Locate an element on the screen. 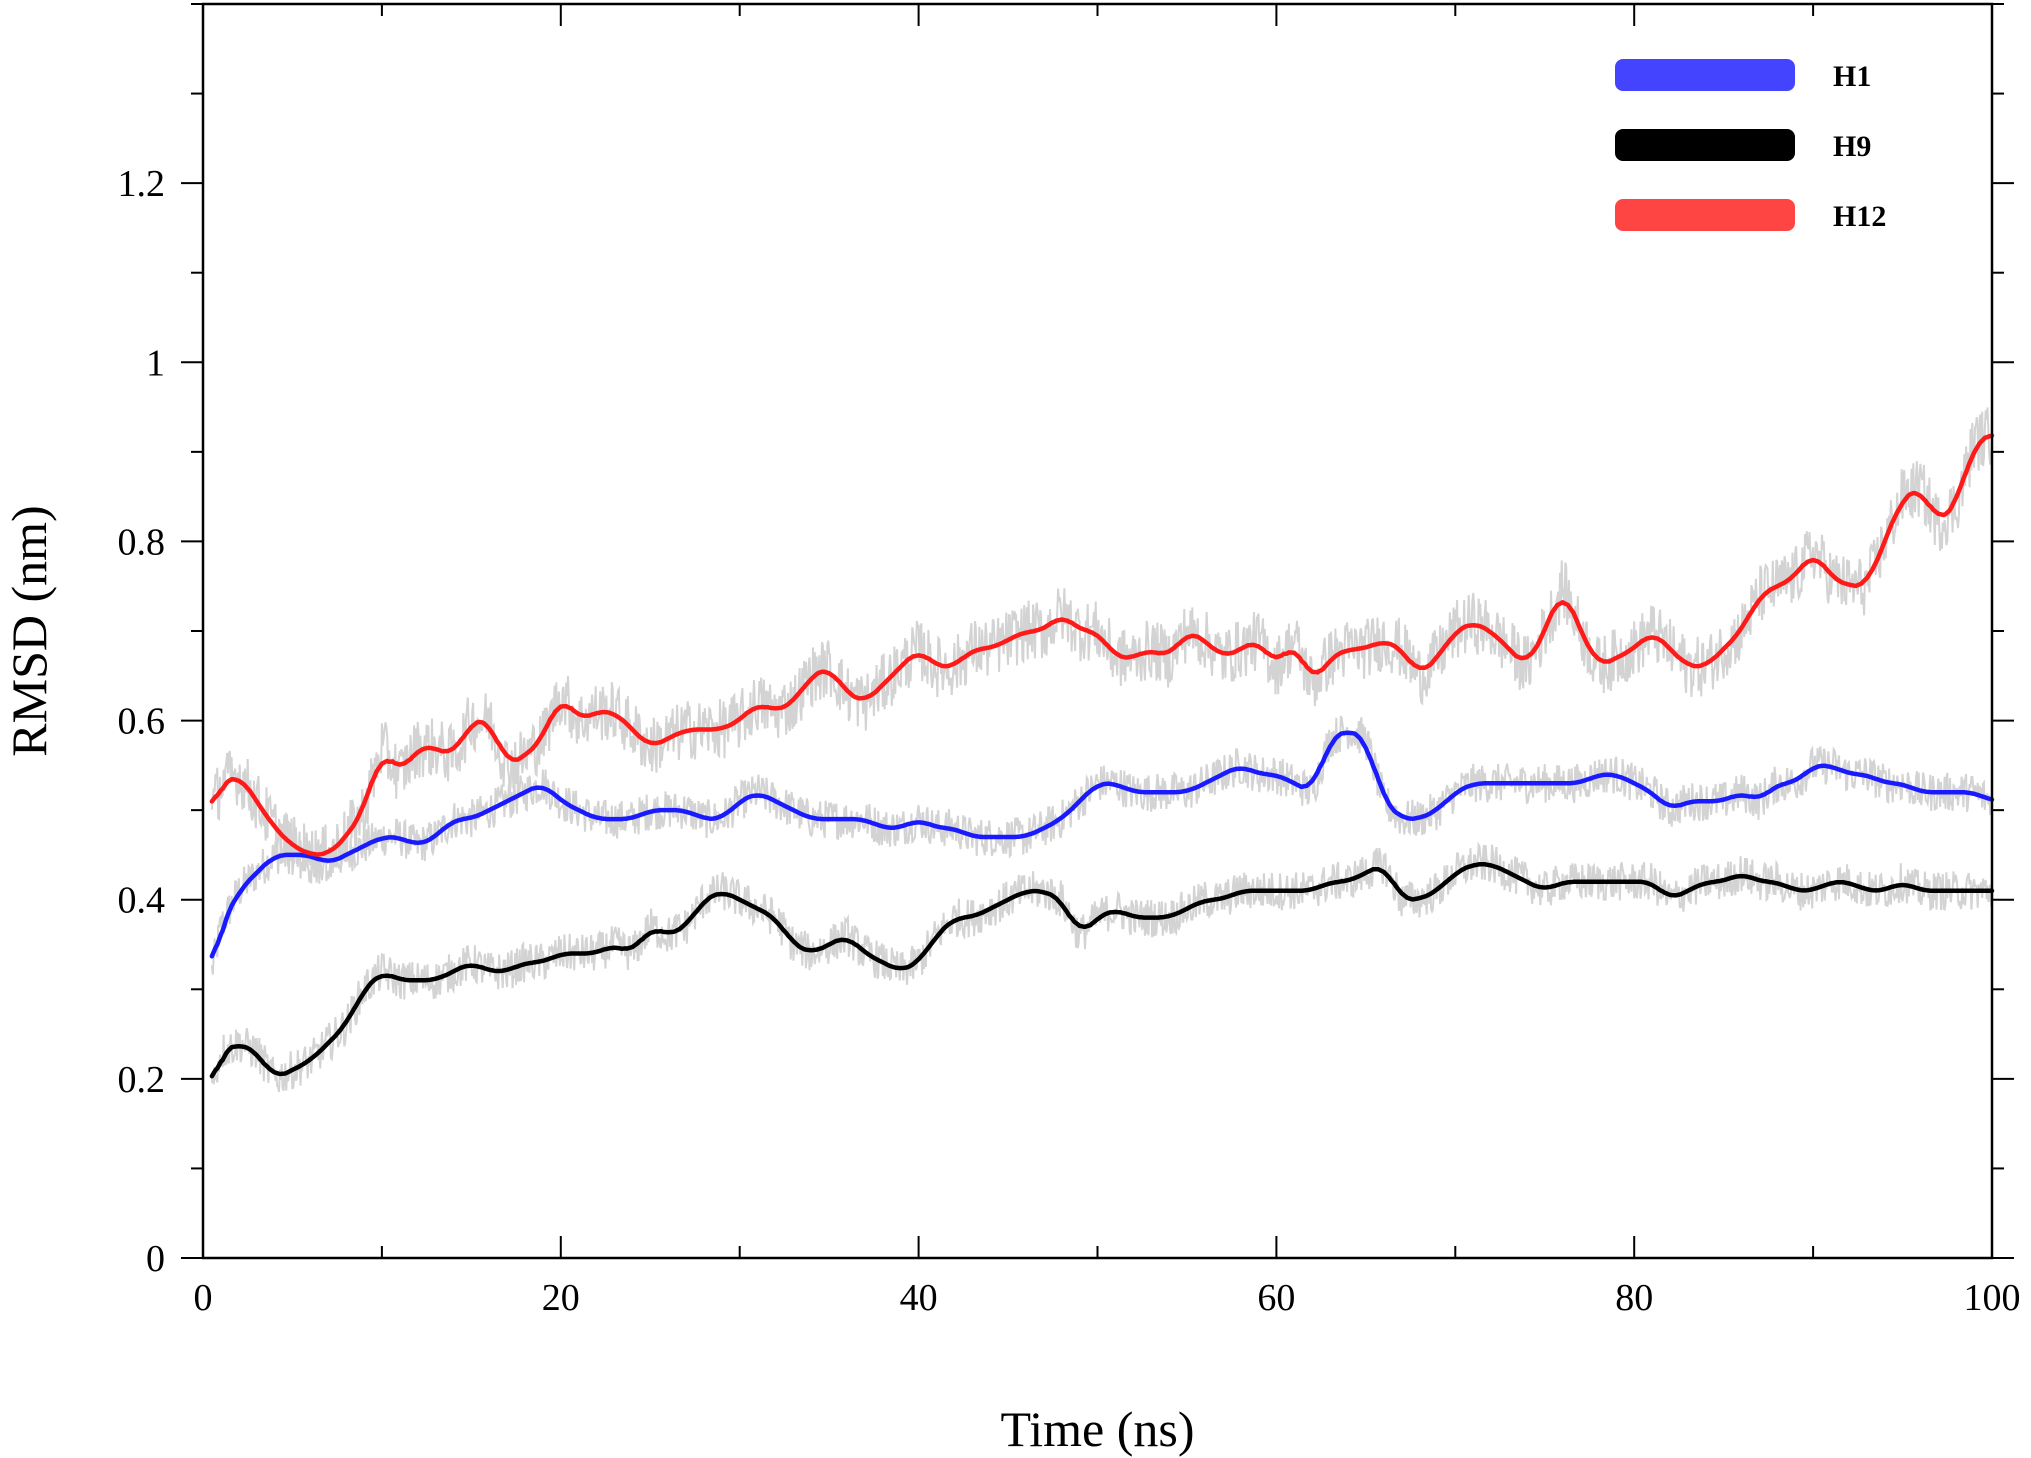 The width and height of the screenshot is (2031, 1458). x-tick-label: 80 is located at coordinates (1634, 1298).